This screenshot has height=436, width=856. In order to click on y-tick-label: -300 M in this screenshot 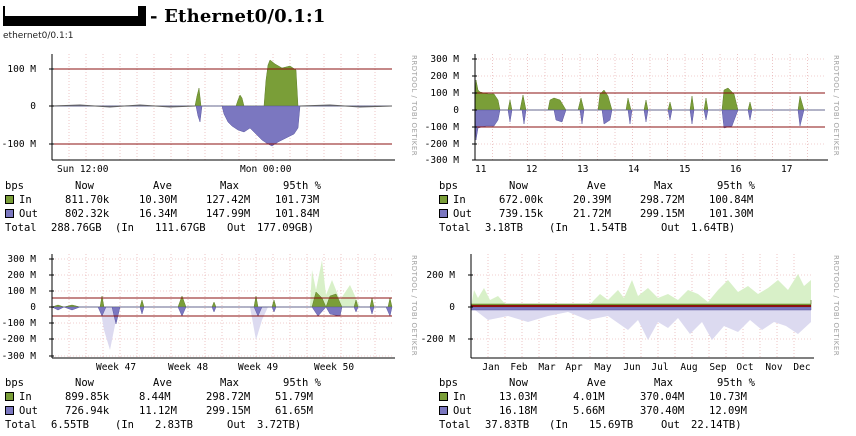, I will do `click(19, 356)`.